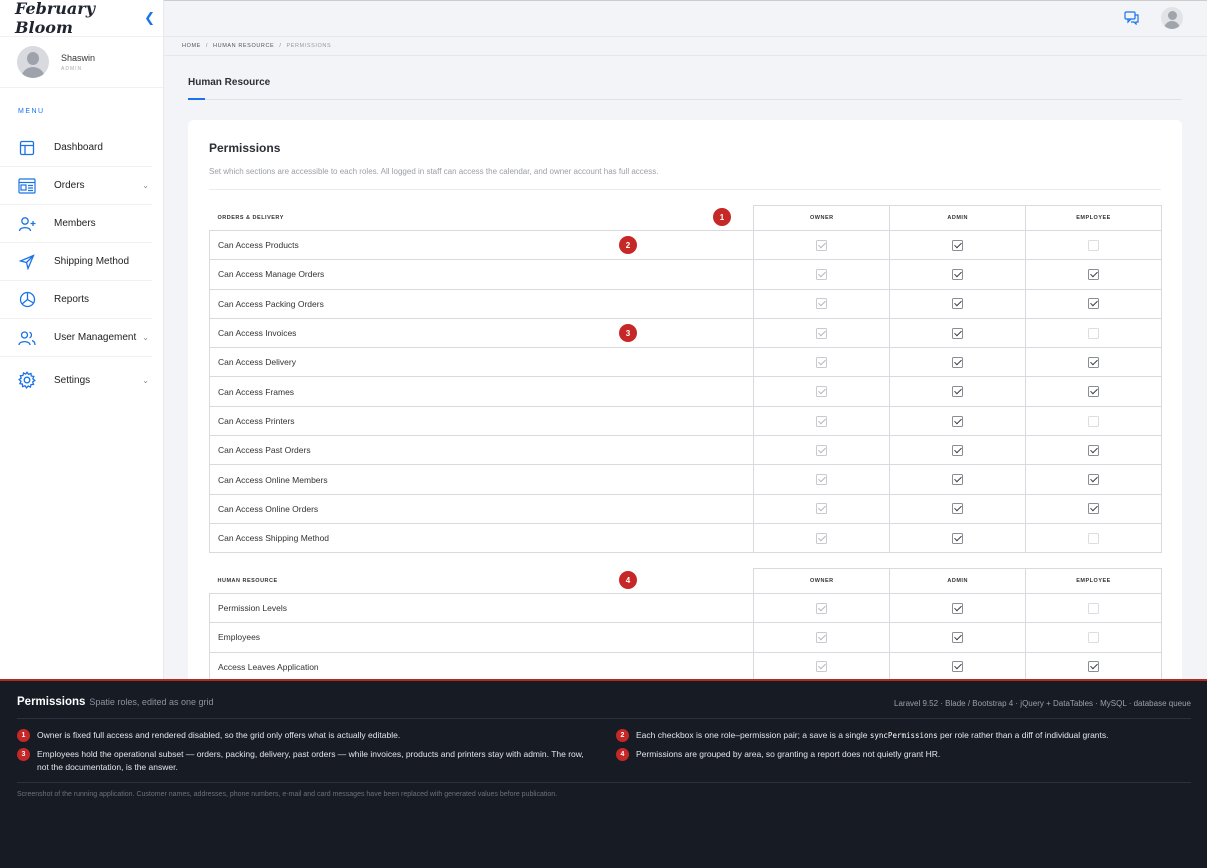  Describe the element at coordinates (244, 46) in the screenshot. I see `breadcrumb-section: HUMAN RESOURCE` at that location.